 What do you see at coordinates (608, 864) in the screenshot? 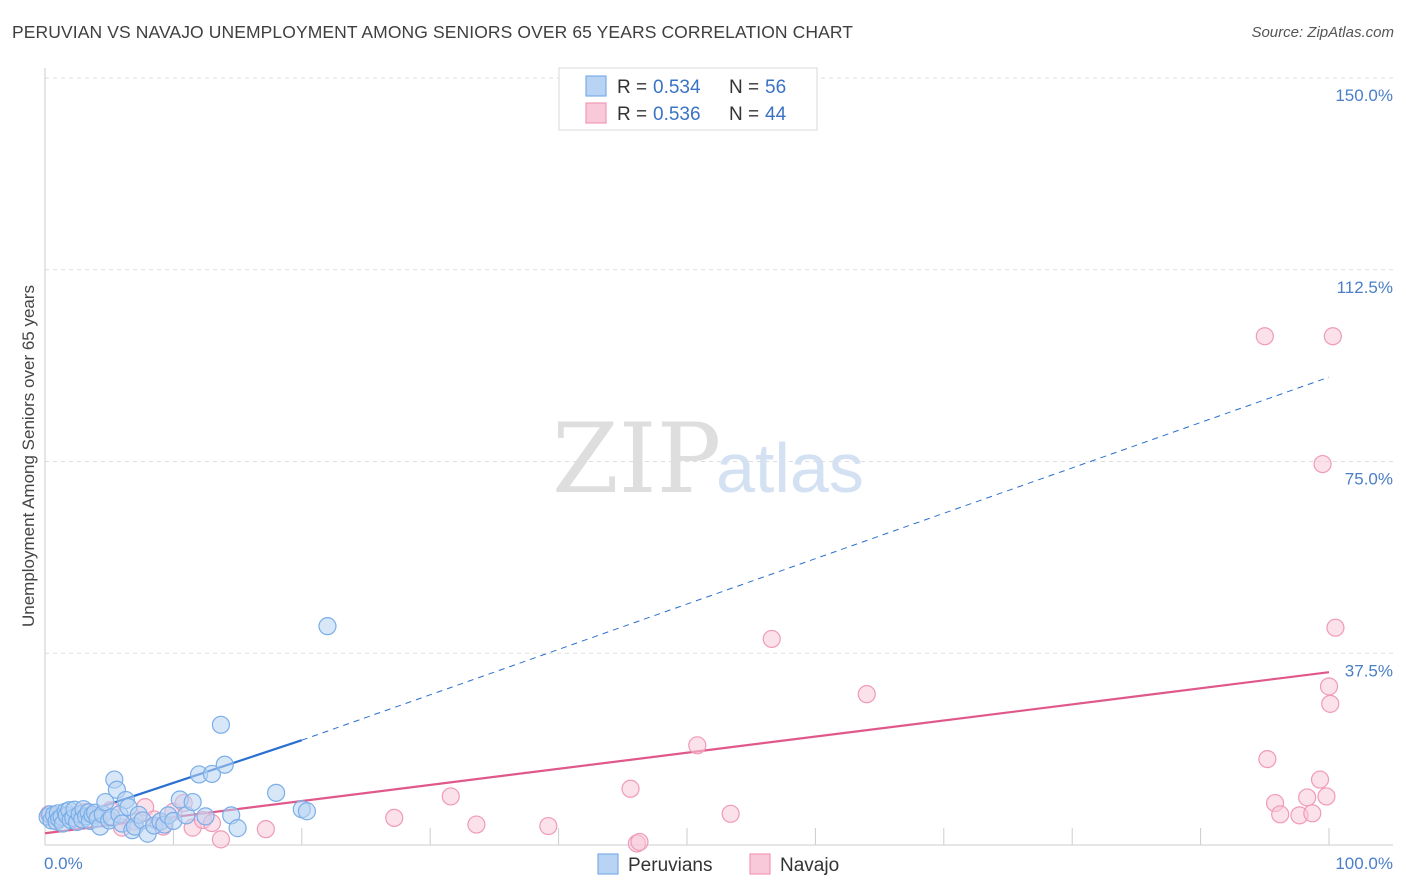
I see `series-legend-swatch-peruvians` at bounding box center [608, 864].